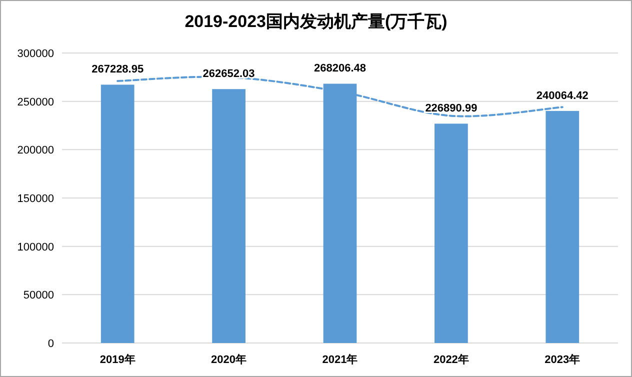 This screenshot has width=632, height=377. I want to click on y-tick-label: 250000, so click(35, 102).